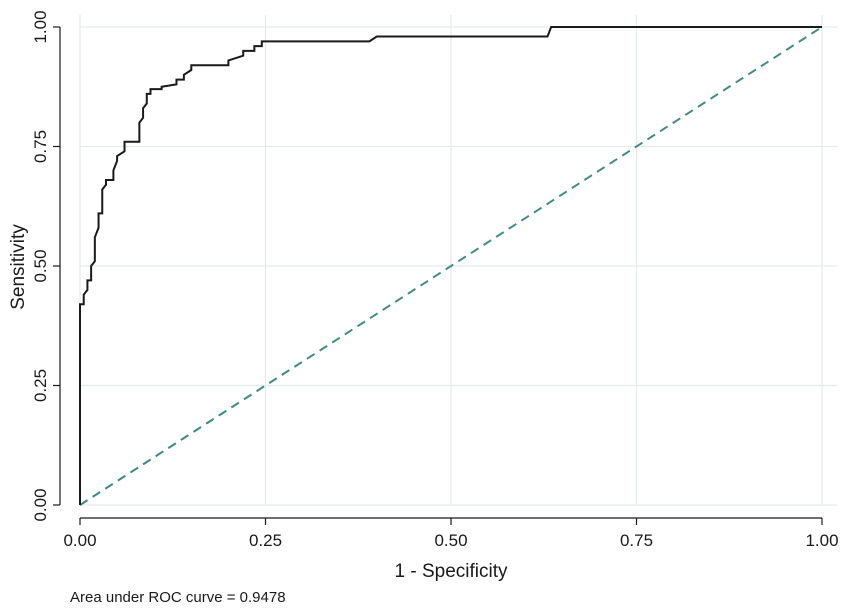 The image size is (851, 609). Describe the element at coordinates (265, 540) in the screenshot. I see `x-tick-label: 0.25` at that location.